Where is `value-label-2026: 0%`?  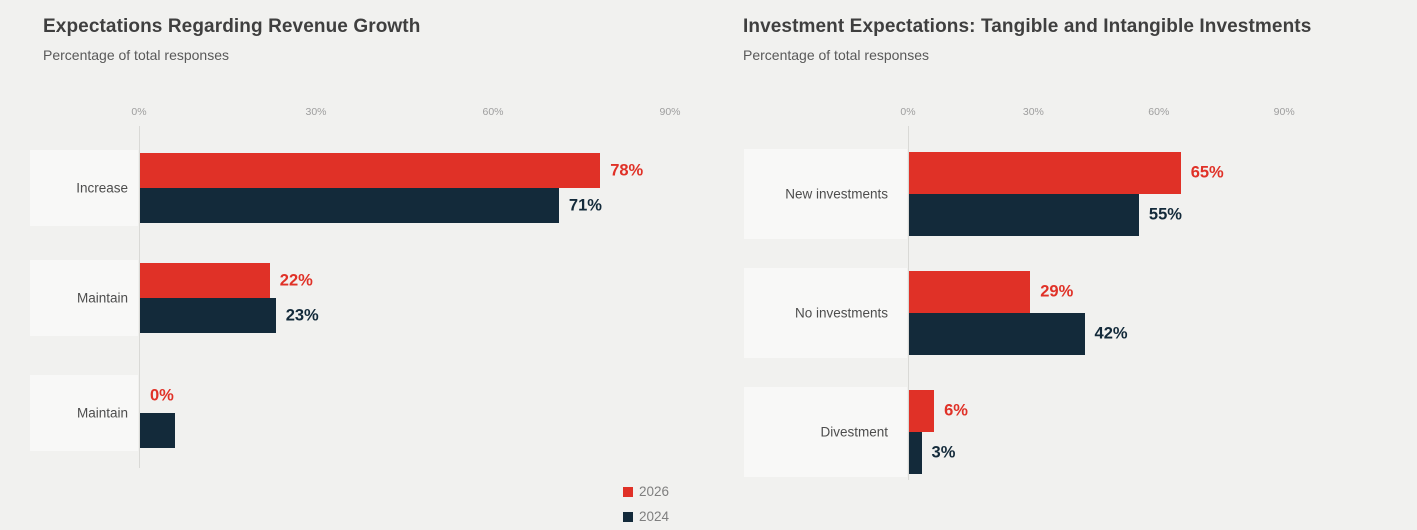 value-label-2026: 0% is located at coordinates (162, 395).